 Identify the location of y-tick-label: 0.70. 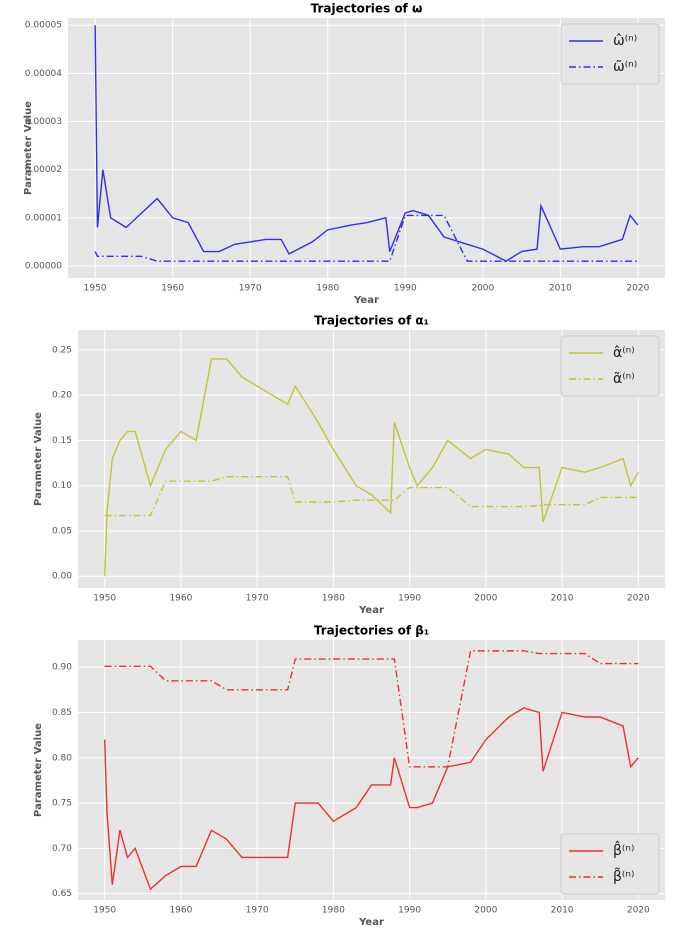
(62, 849).